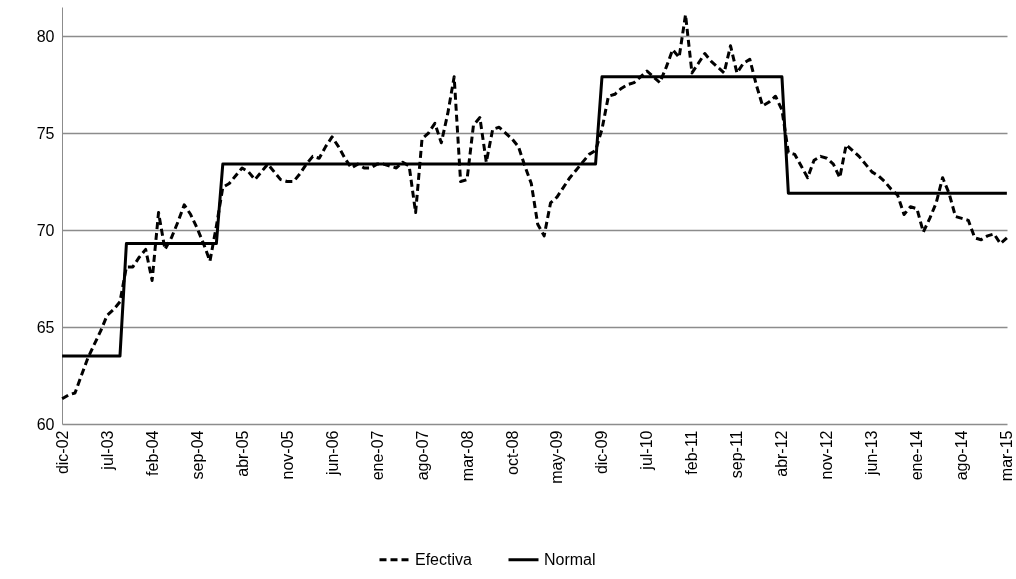 This screenshot has width=1016, height=579. Describe the element at coordinates (377, 455) in the screenshot. I see `x-tick-label: ene-07` at that location.